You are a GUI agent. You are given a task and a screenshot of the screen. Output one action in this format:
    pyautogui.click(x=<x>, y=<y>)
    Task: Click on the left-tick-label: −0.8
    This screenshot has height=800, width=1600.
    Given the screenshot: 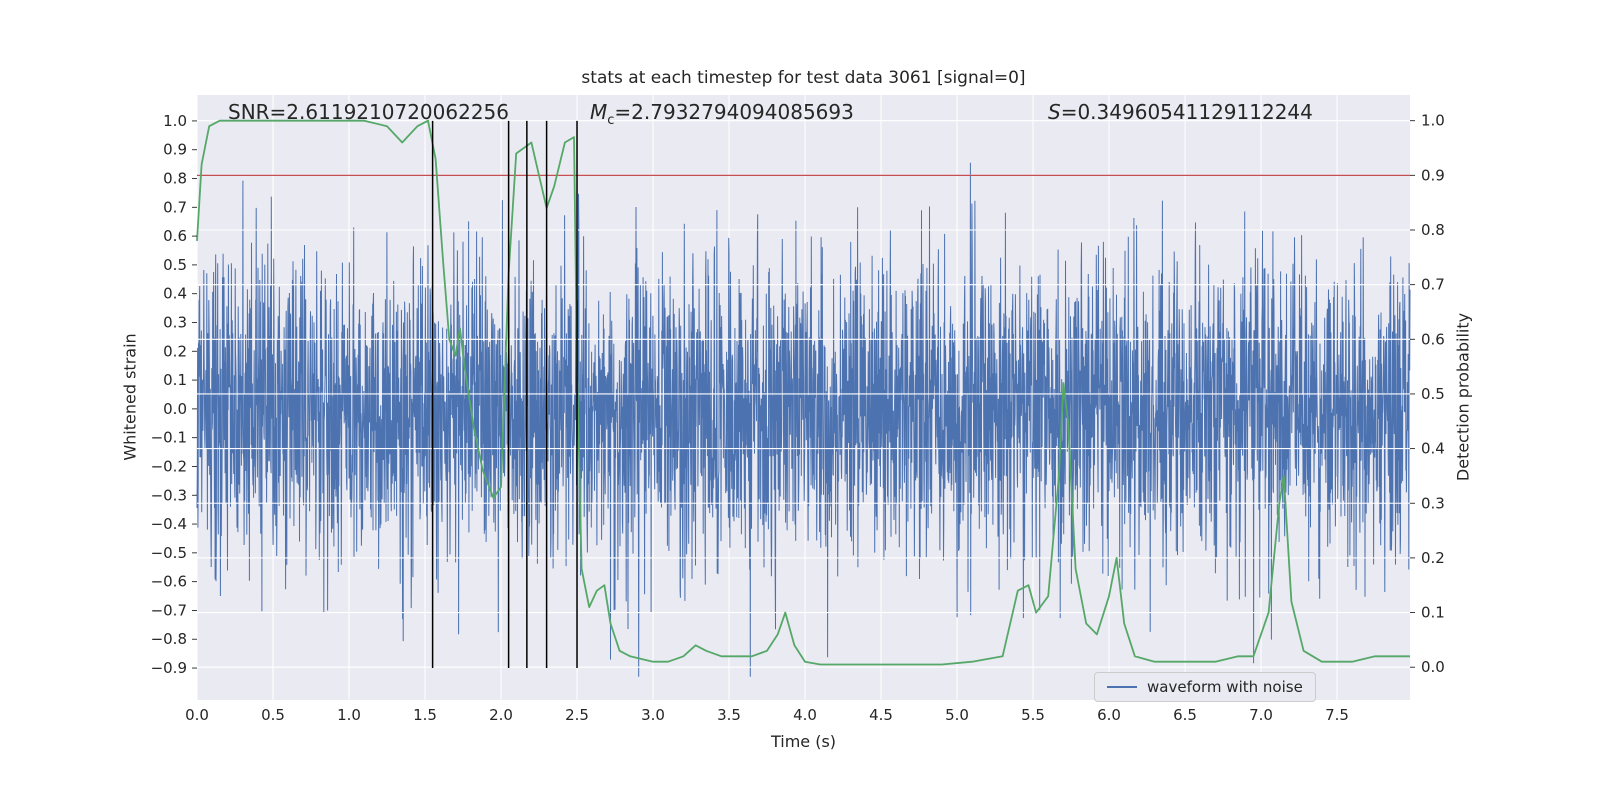 What is the action you would take?
    pyautogui.click(x=169, y=639)
    